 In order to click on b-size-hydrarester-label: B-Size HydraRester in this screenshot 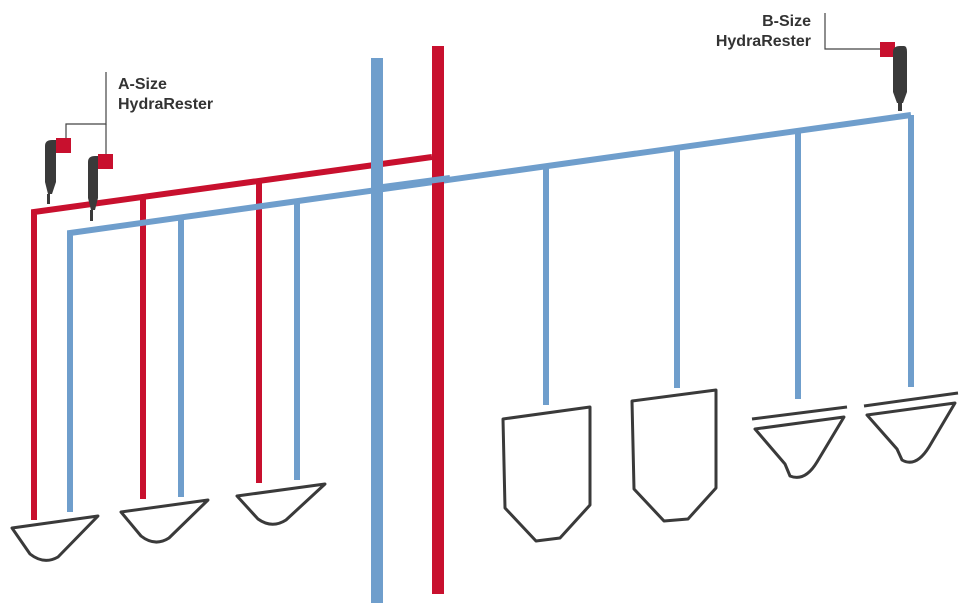, I will do `click(754, 32)`.